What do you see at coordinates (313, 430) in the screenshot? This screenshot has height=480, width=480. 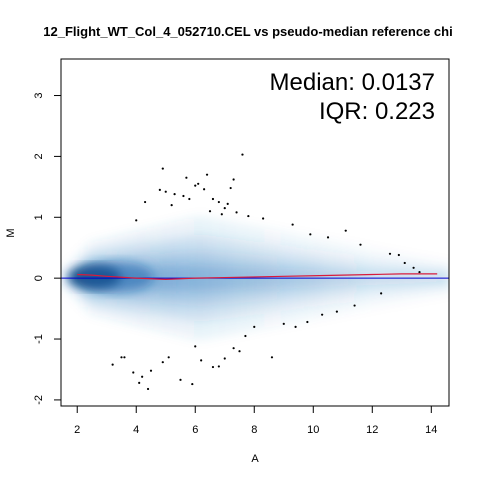 I see `x-tick-label: 10` at bounding box center [313, 430].